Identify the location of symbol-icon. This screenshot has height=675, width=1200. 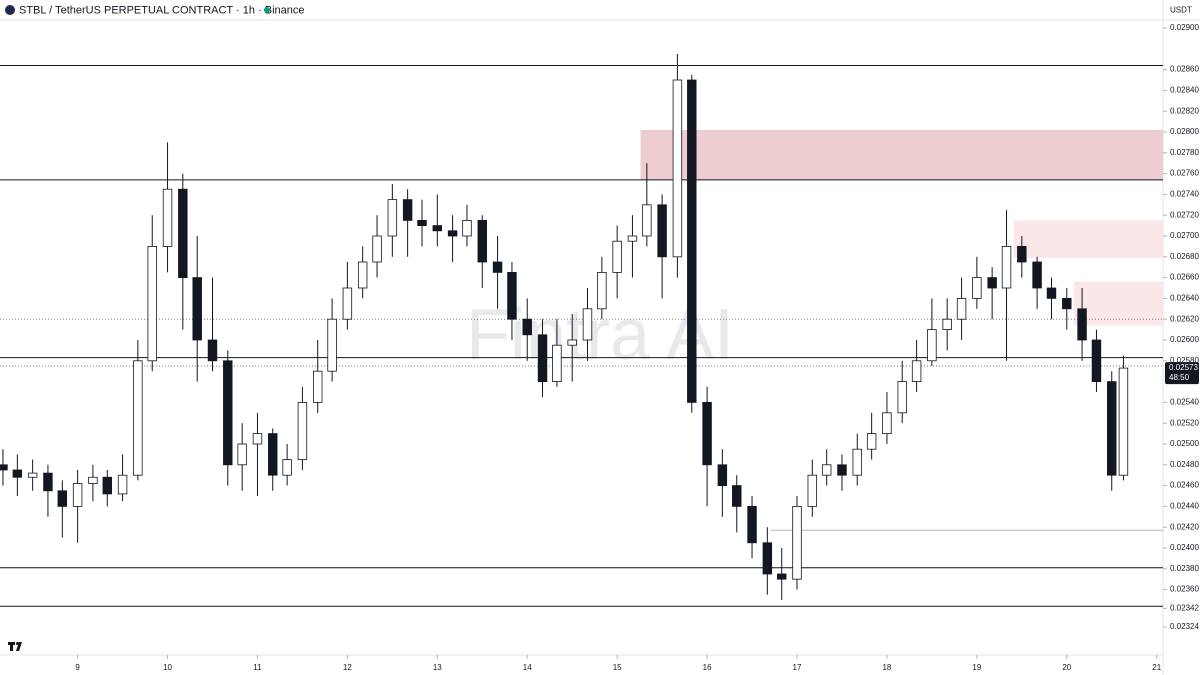
(10, 10).